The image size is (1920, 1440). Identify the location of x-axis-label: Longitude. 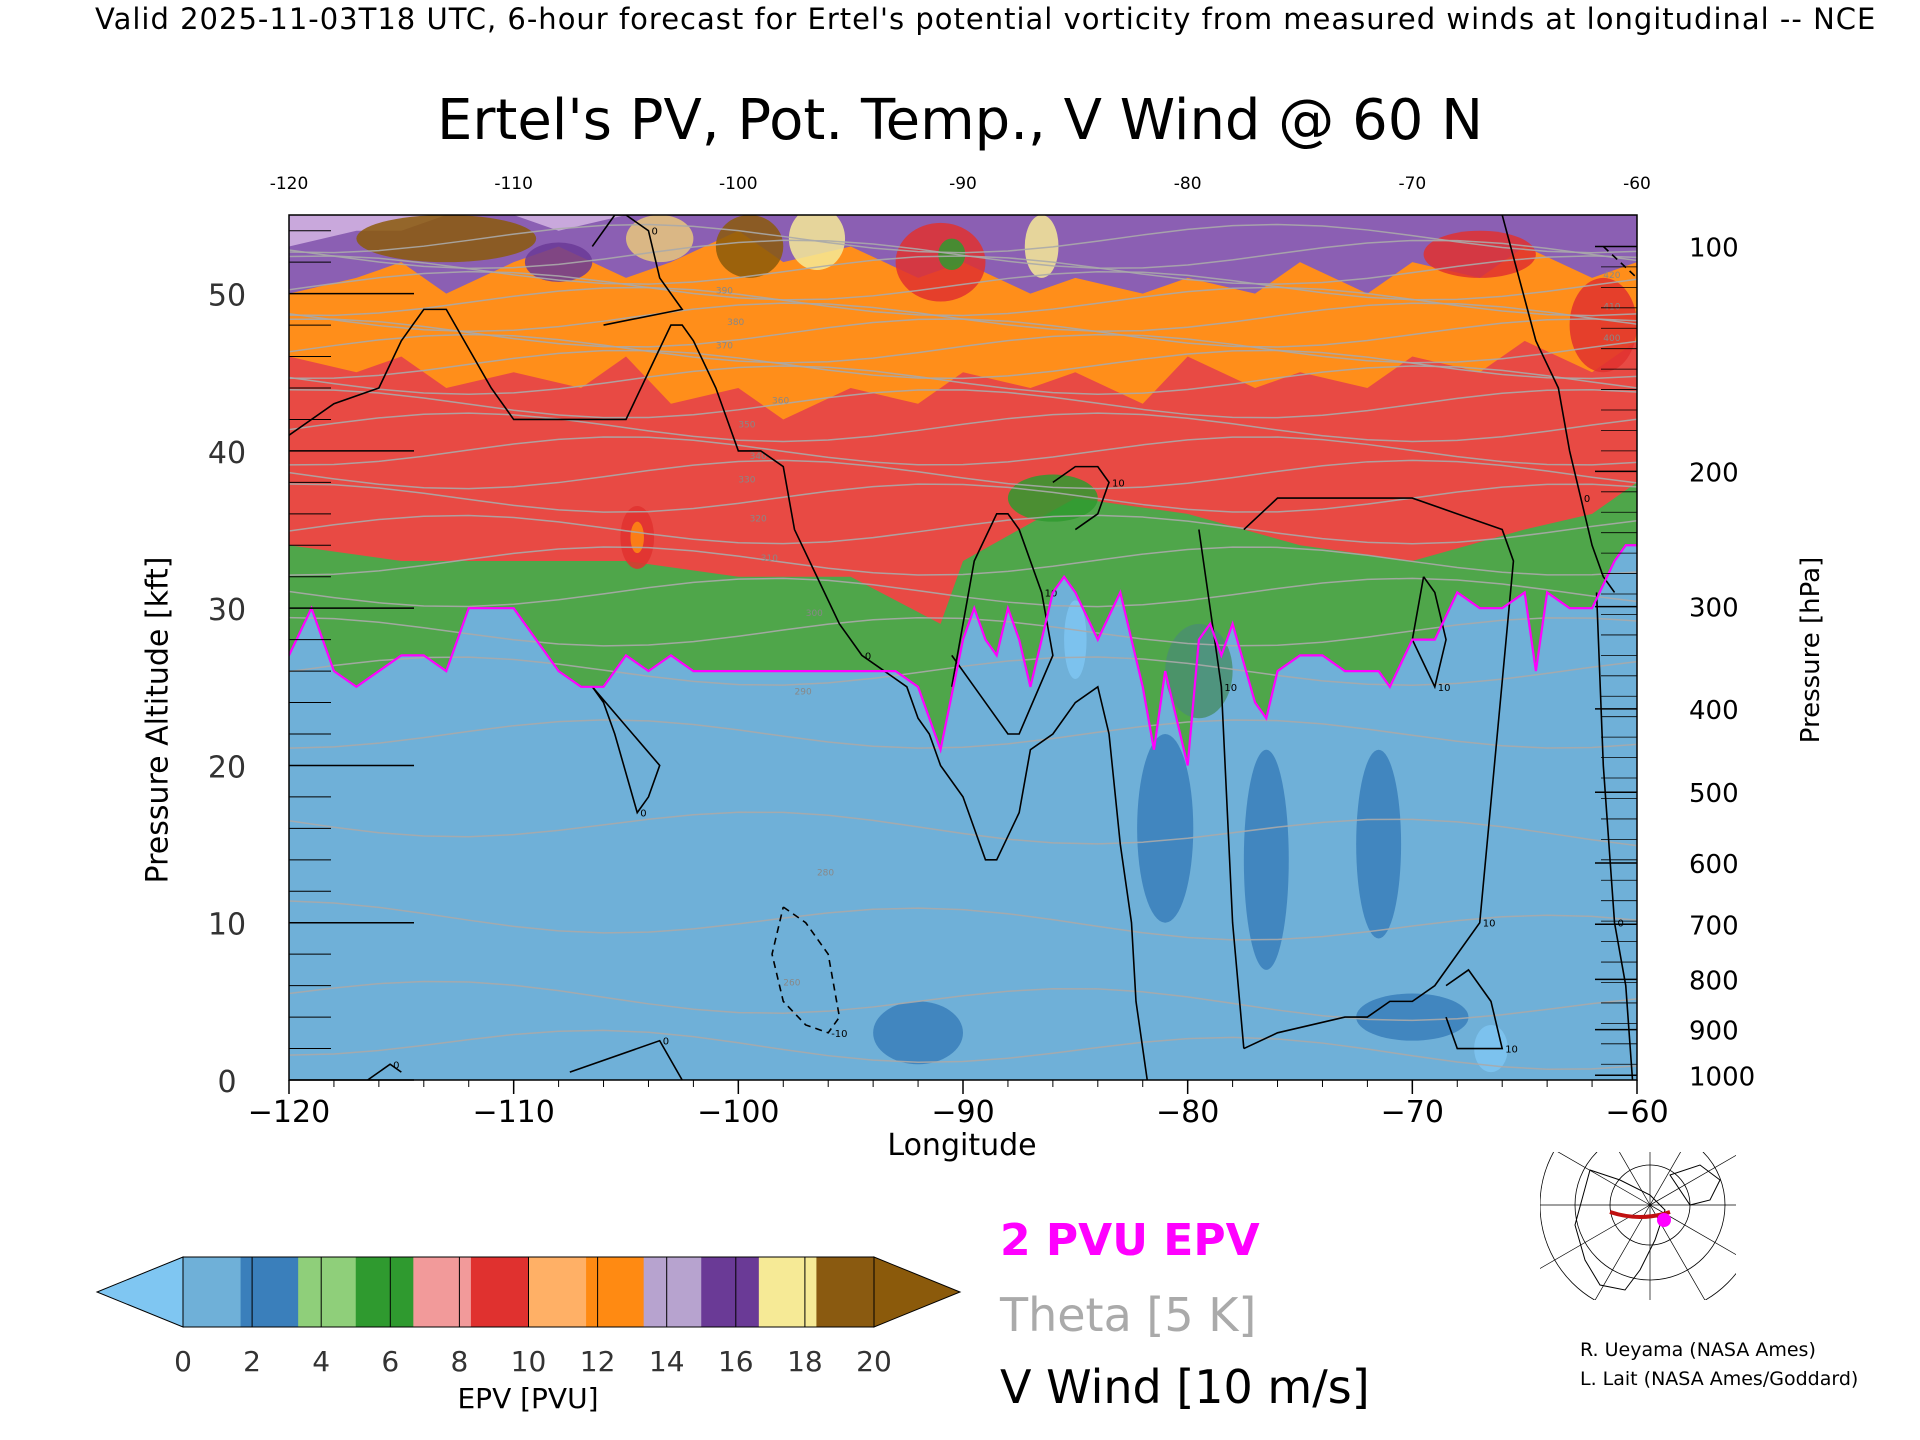
(962, 1145).